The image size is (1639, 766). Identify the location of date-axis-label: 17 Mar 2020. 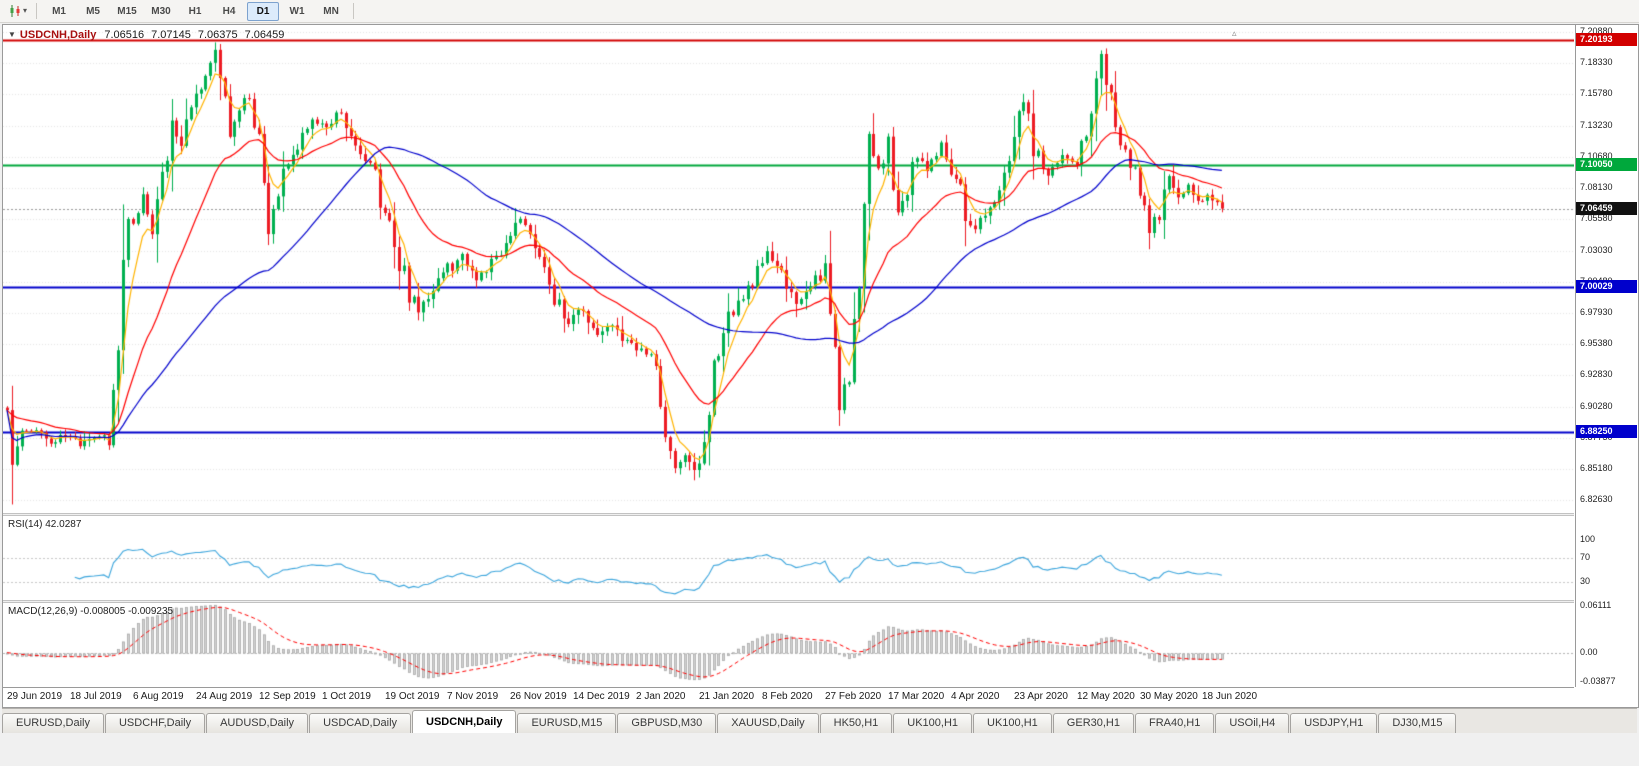
(916, 696).